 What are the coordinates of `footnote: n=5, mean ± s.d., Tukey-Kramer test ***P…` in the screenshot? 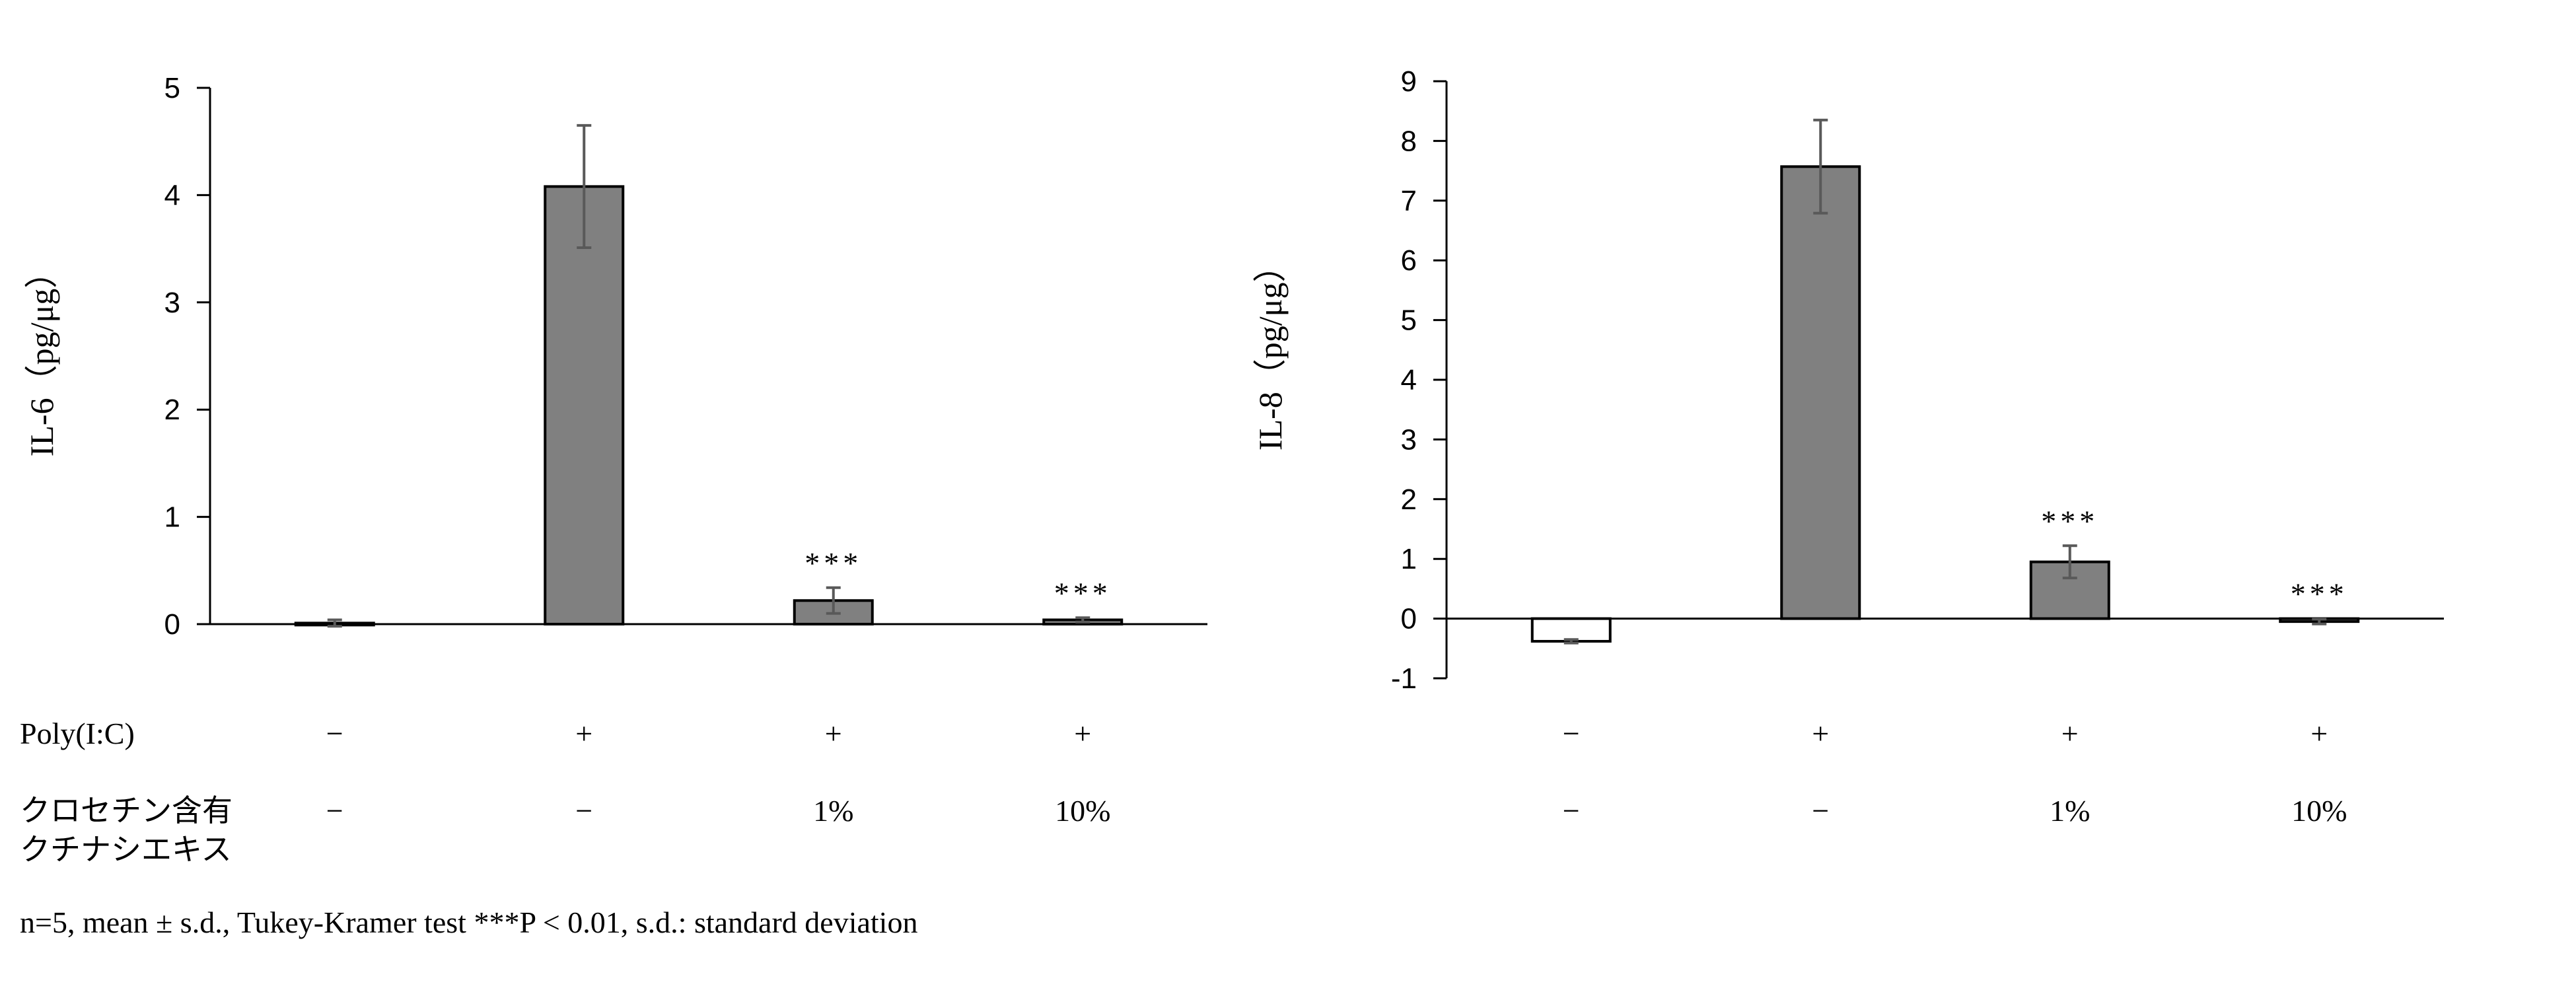 It's located at (468, 922).